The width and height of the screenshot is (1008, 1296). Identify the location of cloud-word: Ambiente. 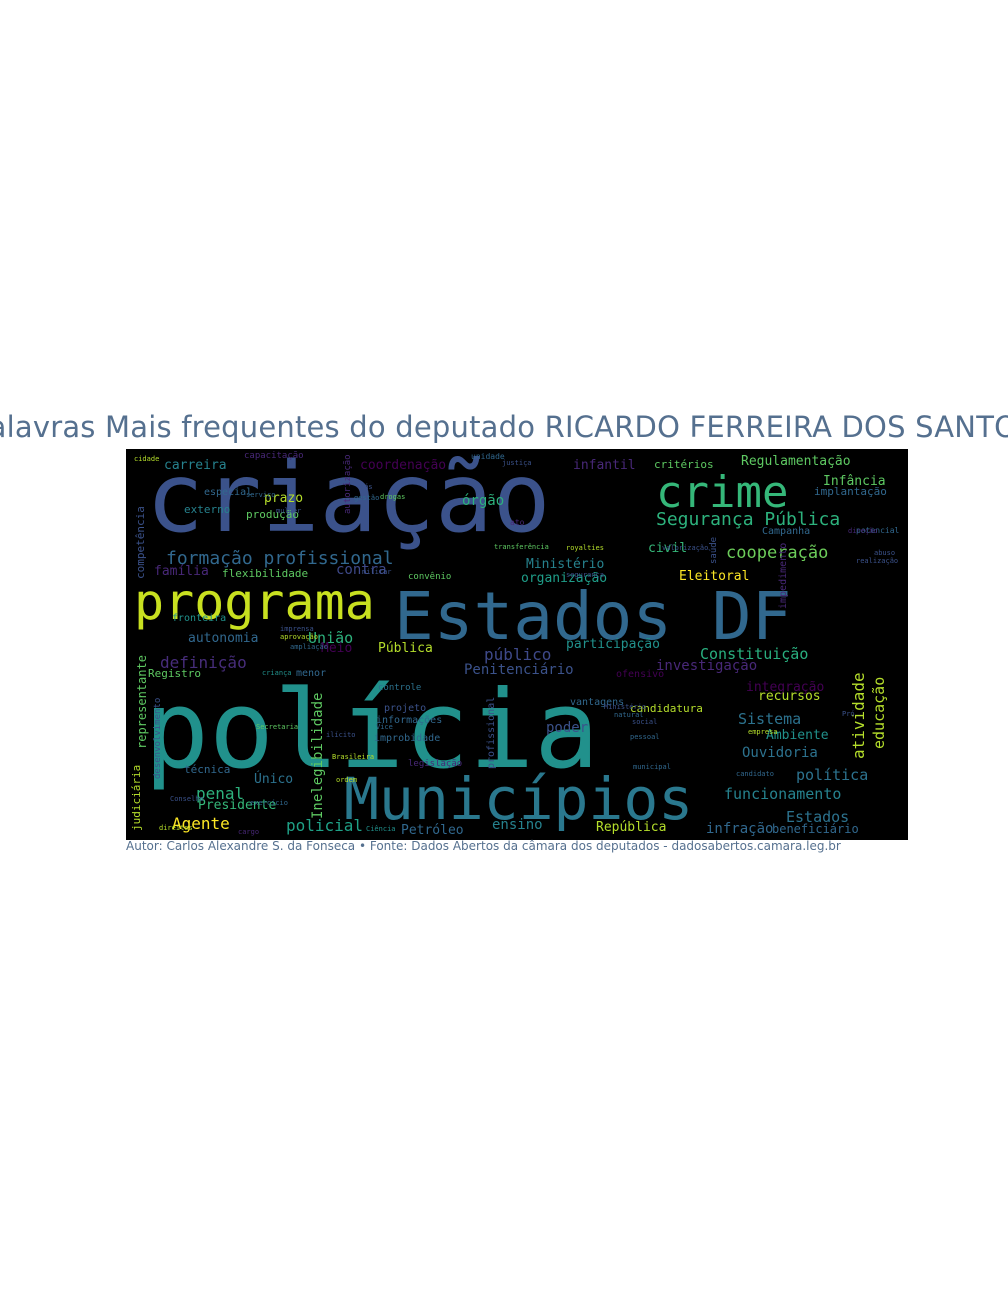
(797, 735).